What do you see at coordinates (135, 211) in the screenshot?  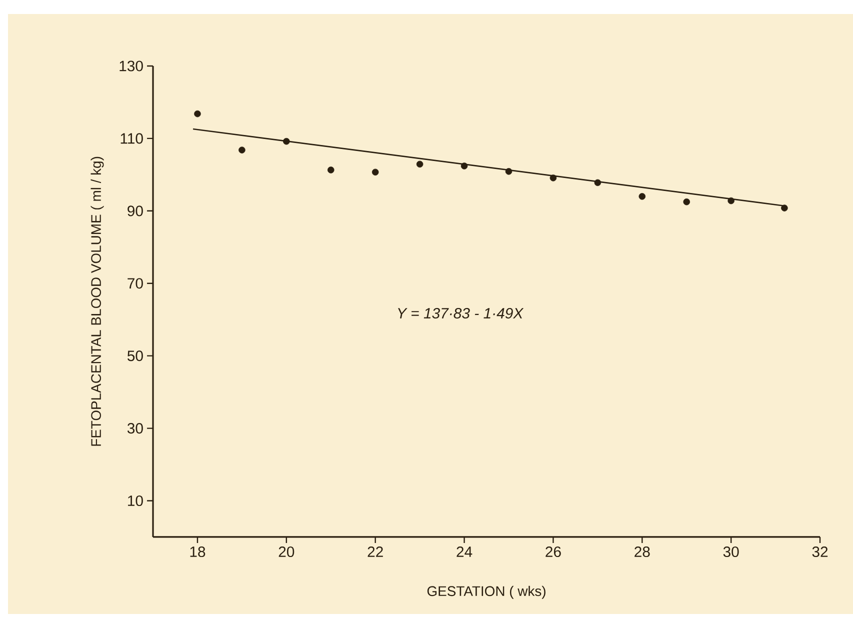 I see `y-tick-label: 90` at bounding box center [135, 211].